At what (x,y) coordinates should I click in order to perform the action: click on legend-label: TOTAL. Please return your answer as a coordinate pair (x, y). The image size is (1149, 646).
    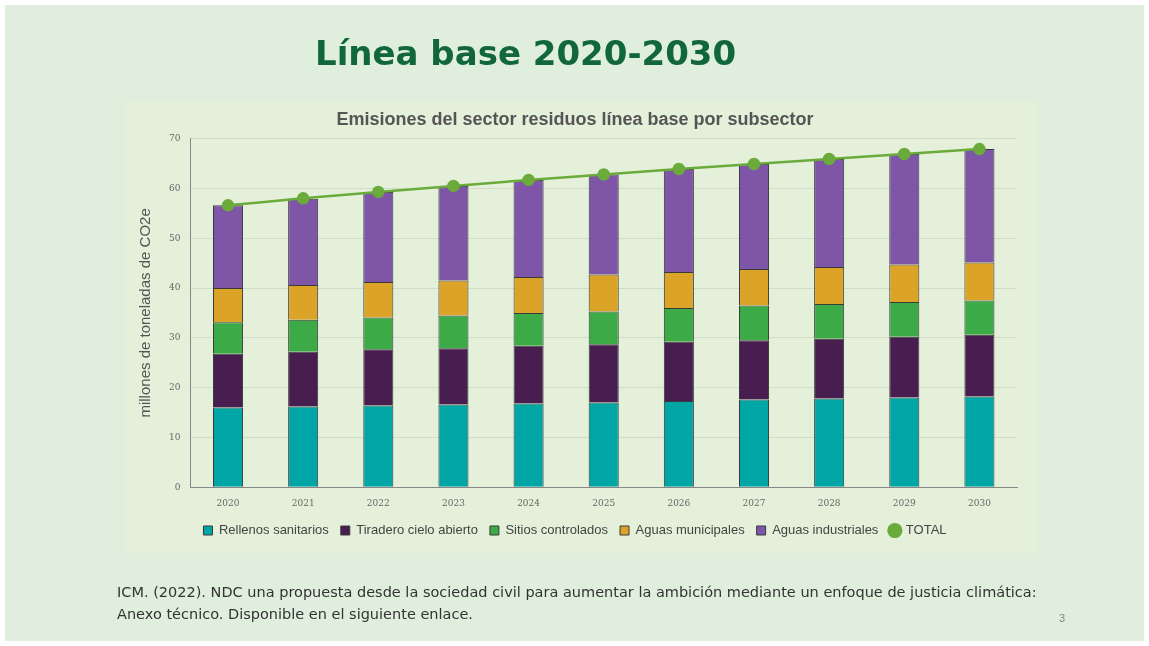
    Looking at the image, I should click on (926, 530).